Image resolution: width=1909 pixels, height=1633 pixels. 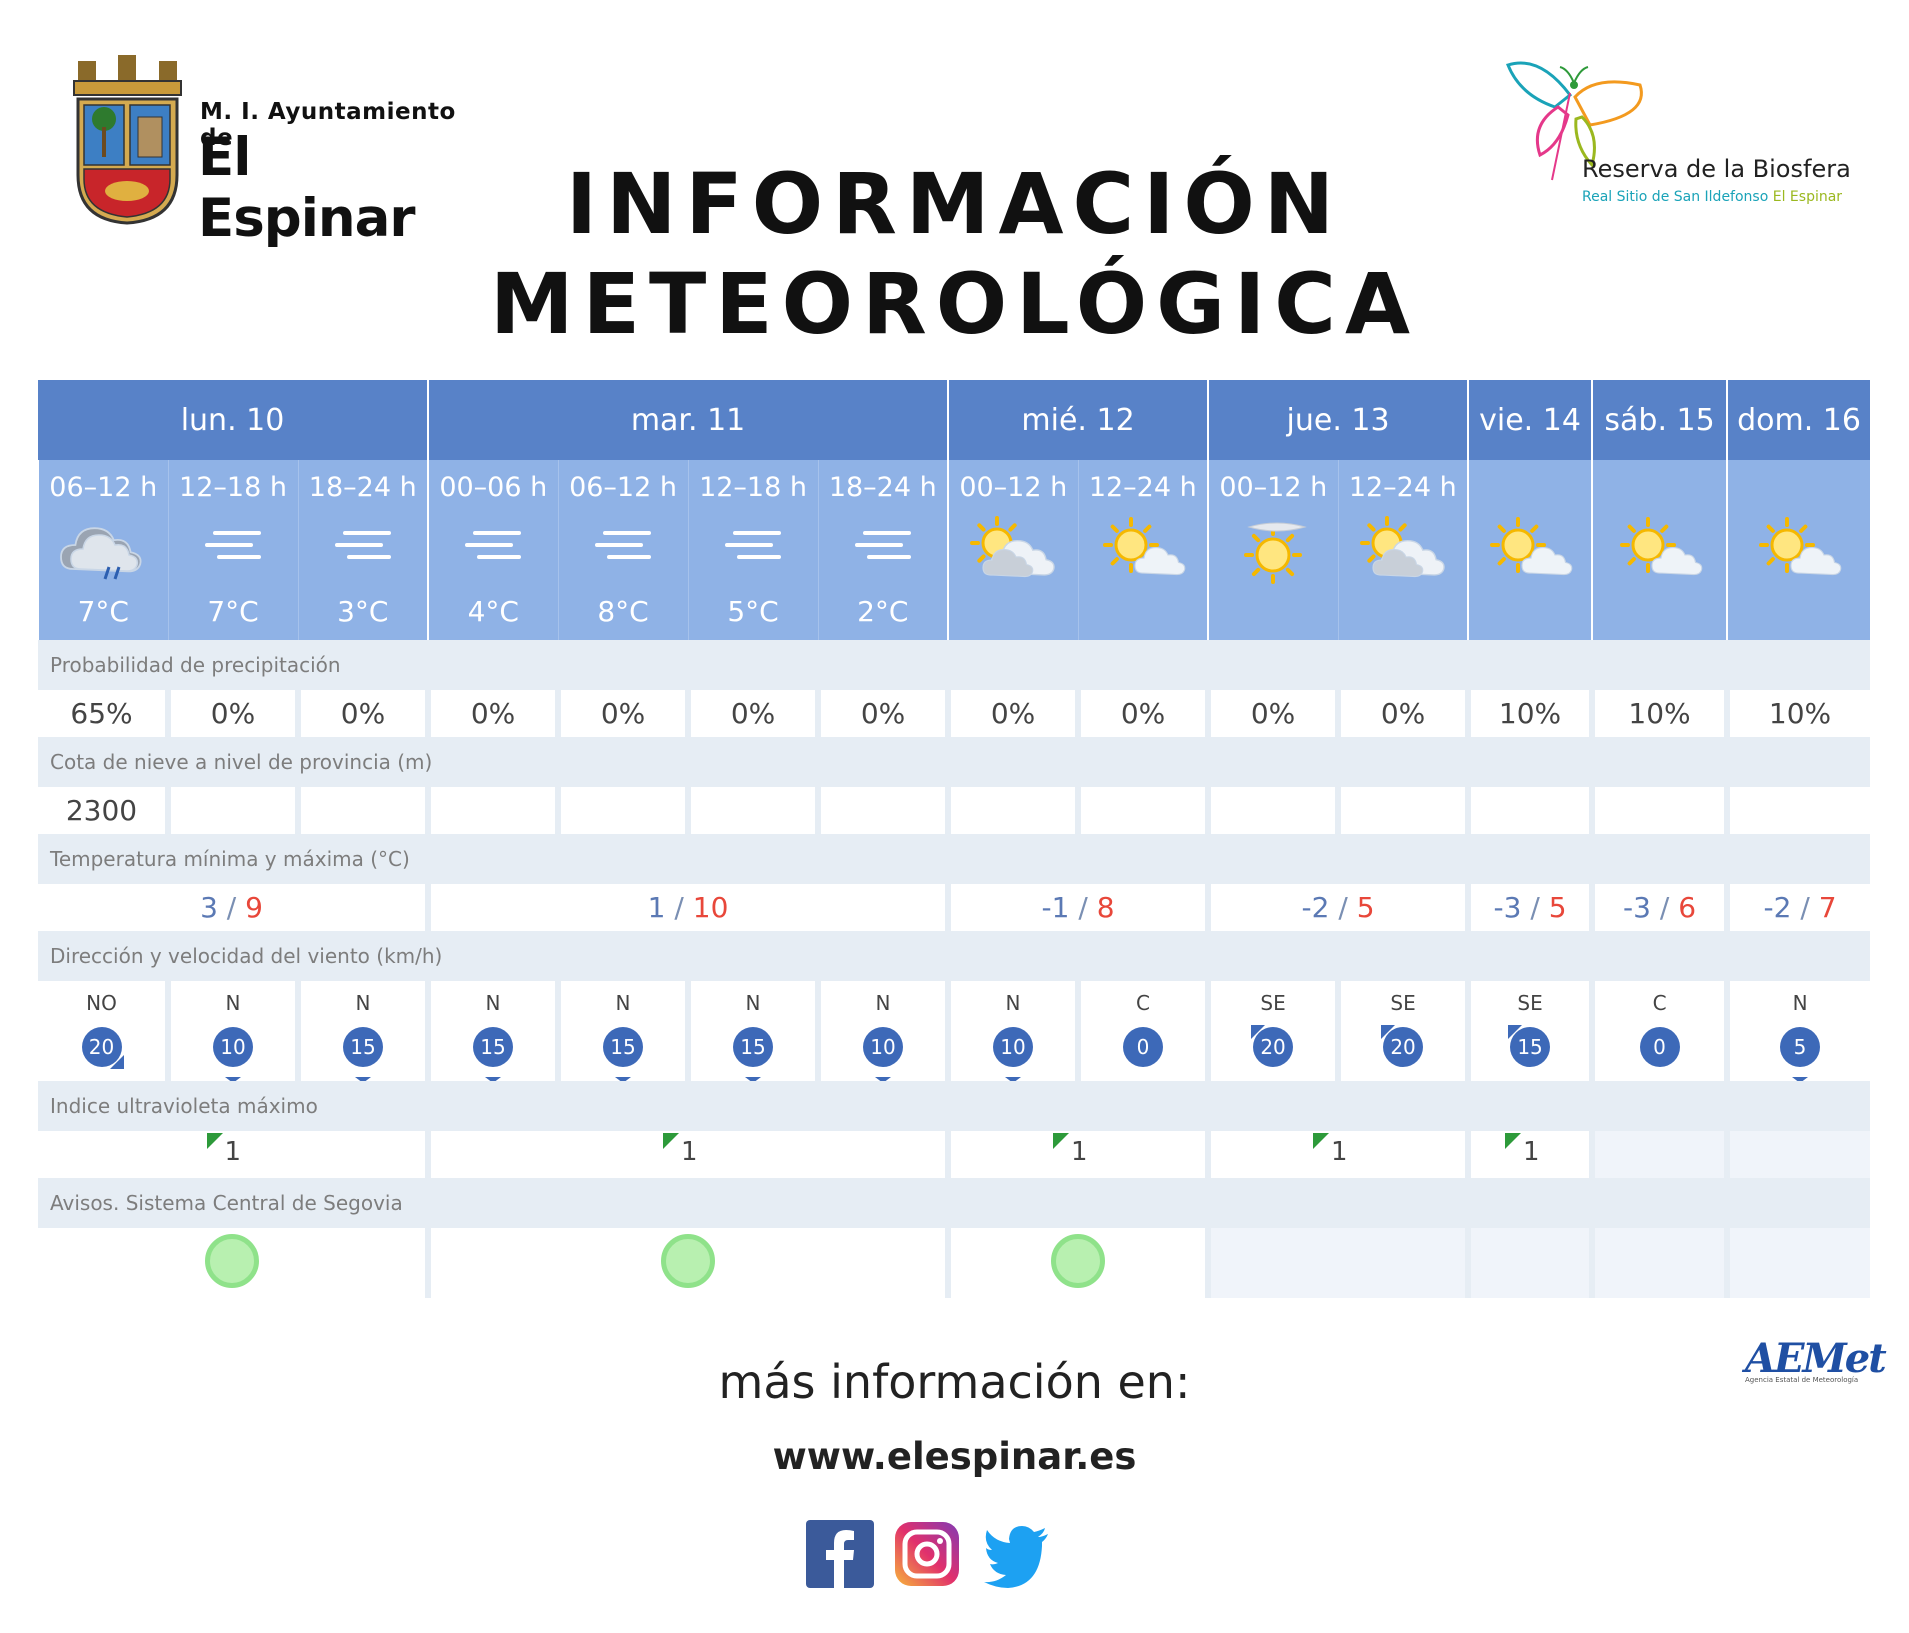 What do you see at coordinates (954, 762) in the screenshot?
I see `section-snow: Cota de nieve a nivel de provincia (m)` at bounding box center [954, 762].